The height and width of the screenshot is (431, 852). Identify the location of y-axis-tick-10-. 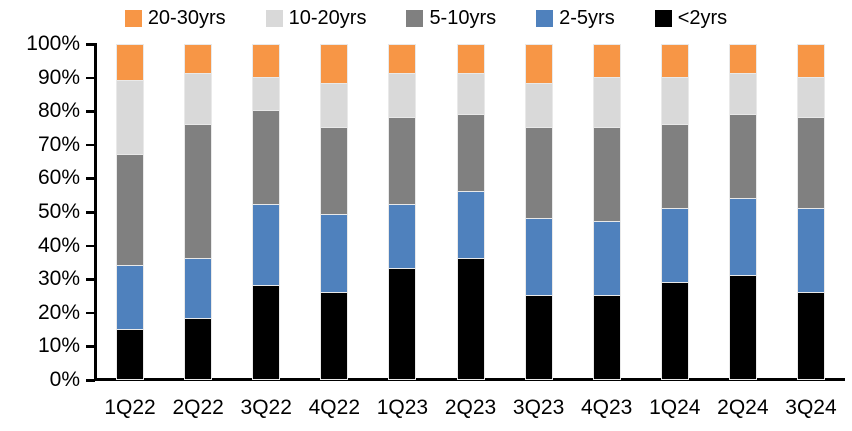
(90, 346).